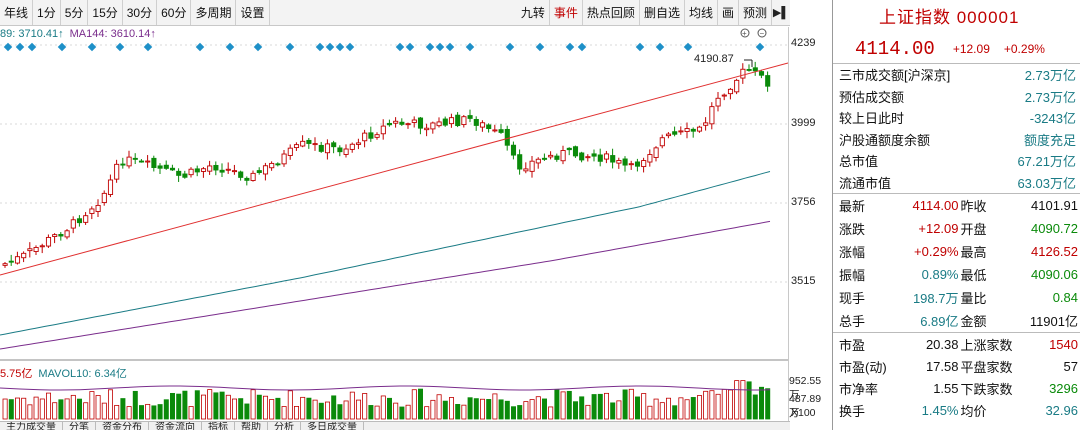 The width and height of the screenshot is (1080, 430). What do you see at coordinates (105, 12) in the screenshot?
I see `period-button: 15分` at bounding box center [105, 12].